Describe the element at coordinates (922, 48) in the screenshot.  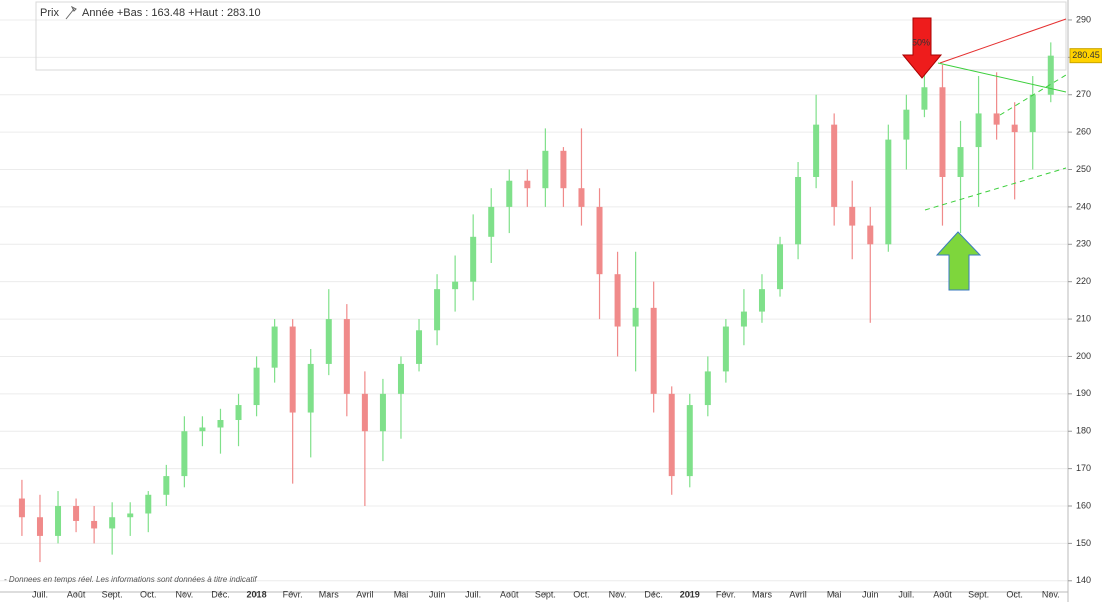
I see `red-arrow` at that location.